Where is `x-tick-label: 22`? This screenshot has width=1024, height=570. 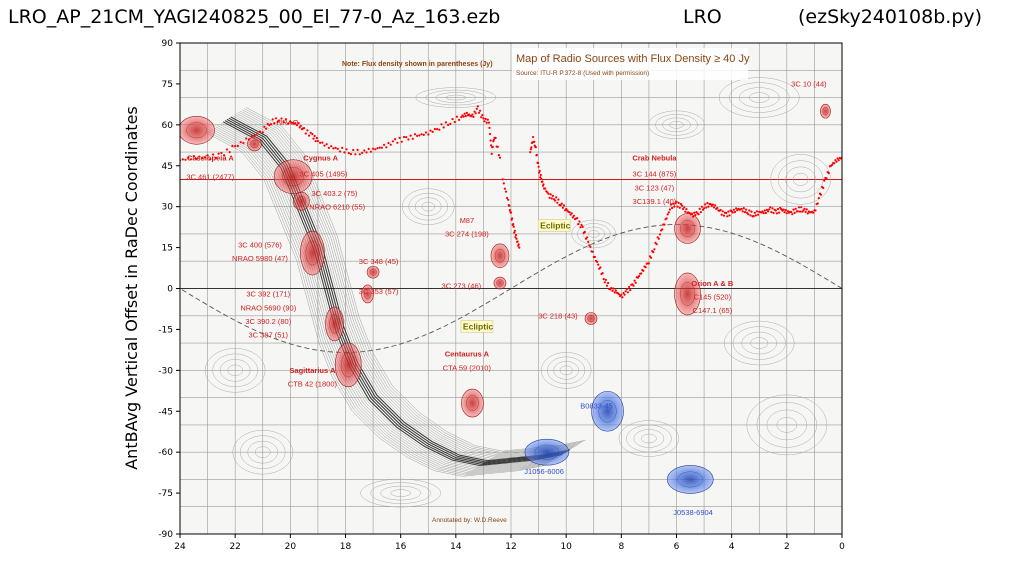
x-tick-label: 22 is located at coordinates (234, 547).